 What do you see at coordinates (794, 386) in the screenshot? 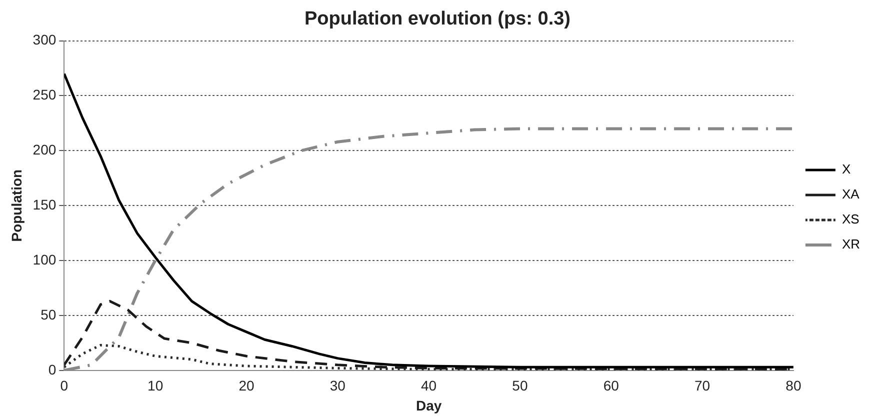
I see `x-tick-label: 80` at bounding box center [794, 386].